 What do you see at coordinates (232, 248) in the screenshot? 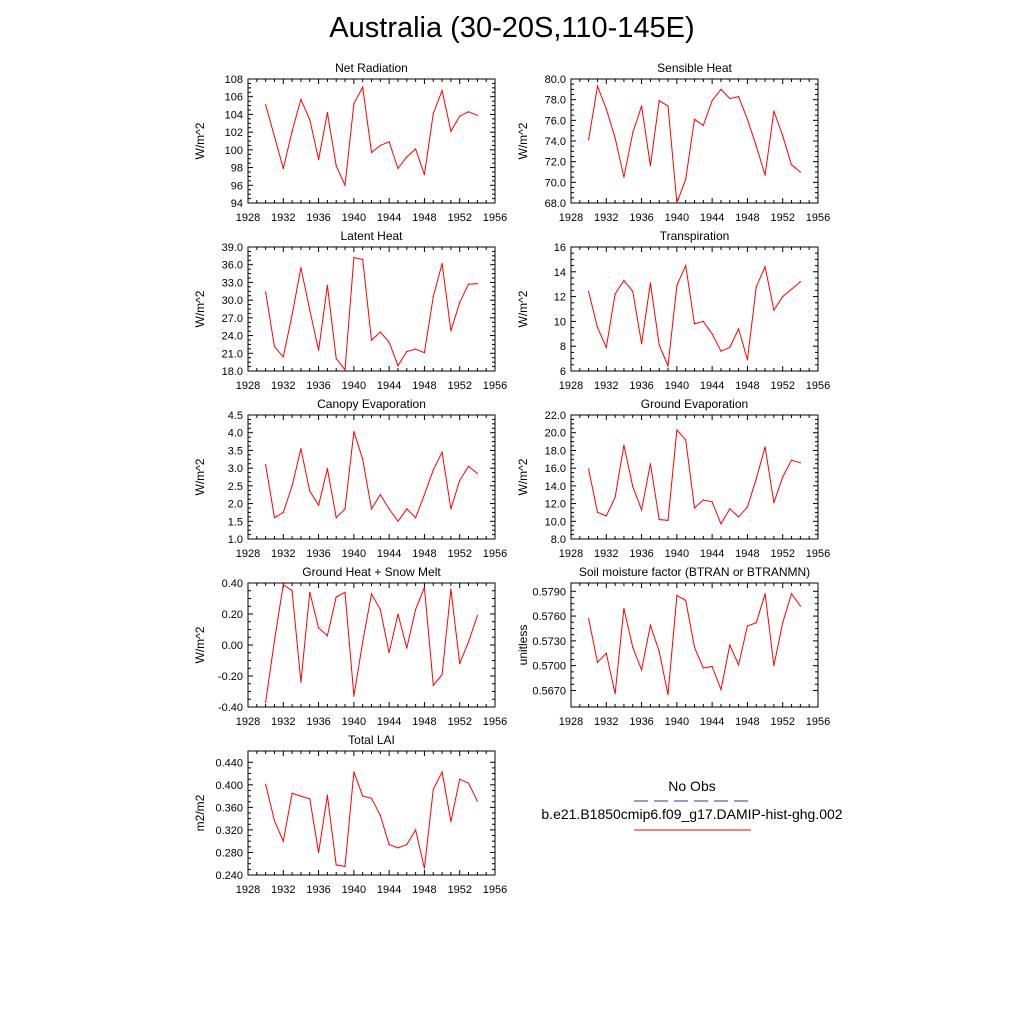
I see `y-tick-label: 39.0` at bounding box center [232, 248].